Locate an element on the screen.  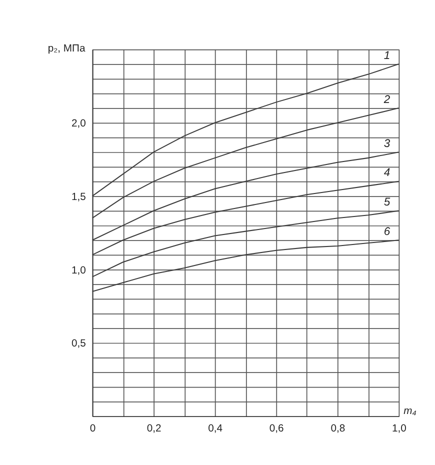
x-tick-label: 0,4 is located at coordinates (215, 428).